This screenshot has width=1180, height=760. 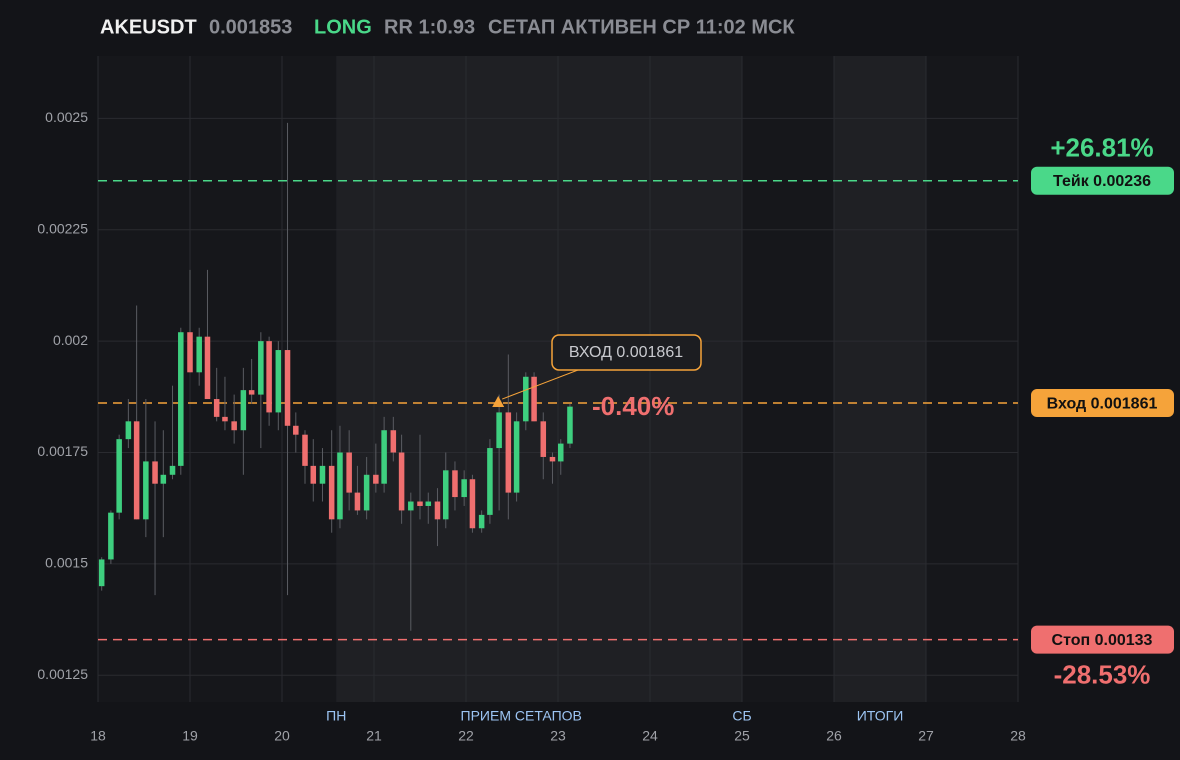 I want to click on status: СЕТАП АКТИВЕН СР 11:02 МСК, so click(x=641, y=27).